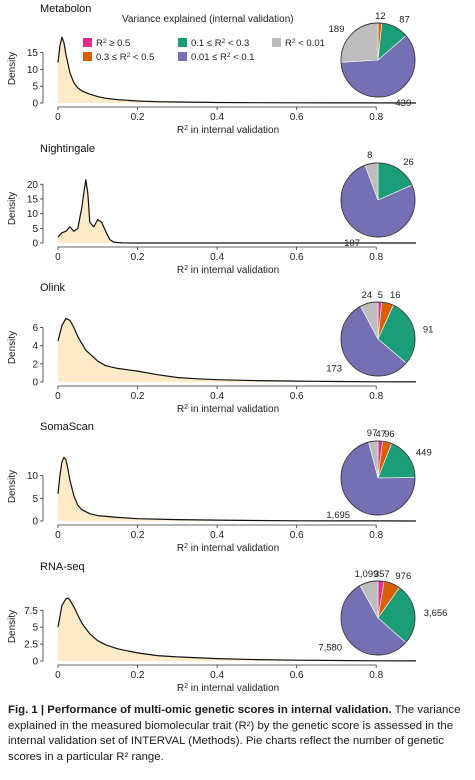  What do you see at coordinates (369, 155) in the screenshot?
I see `pie-label: 8` at bounding box center [369, 155].